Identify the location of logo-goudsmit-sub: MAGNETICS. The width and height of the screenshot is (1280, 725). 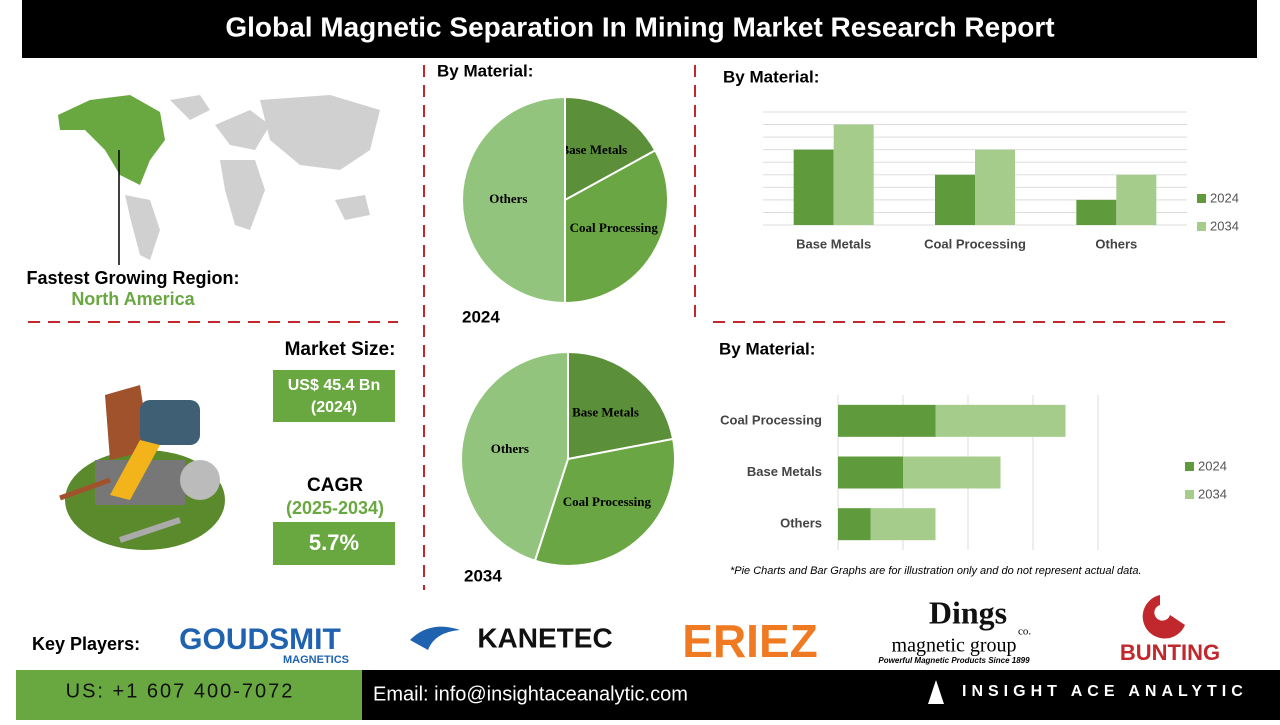
(316, 660).